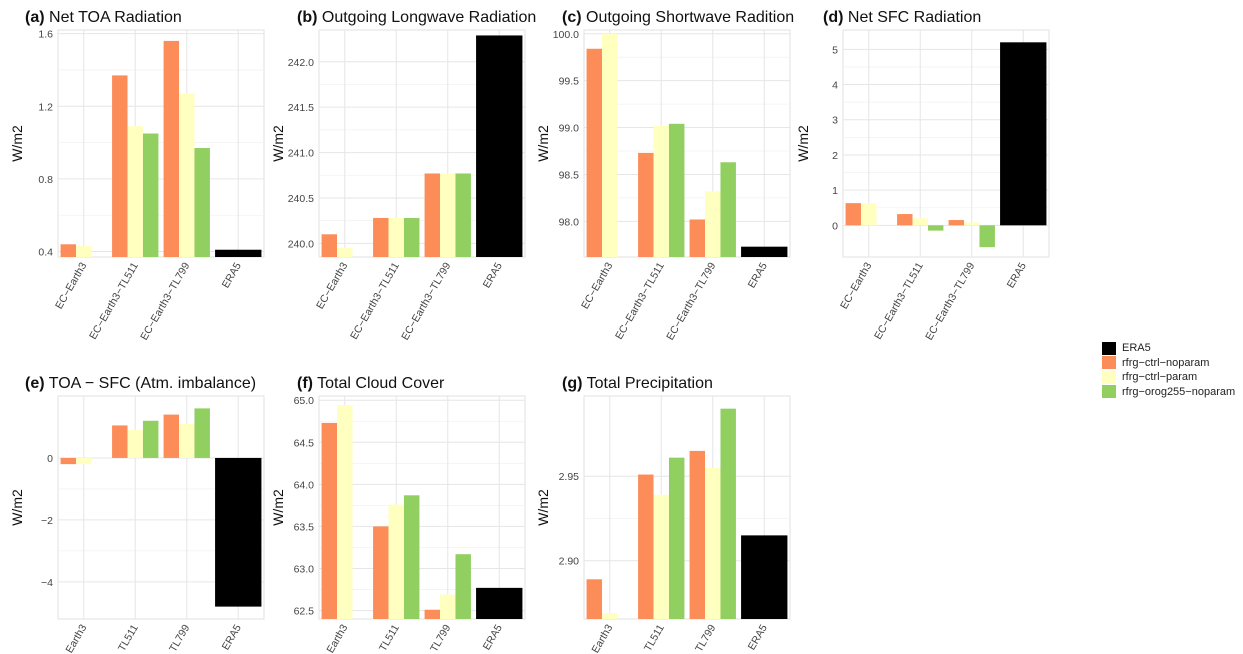  I want to click on panel-letter: (f), so click(305, 383).